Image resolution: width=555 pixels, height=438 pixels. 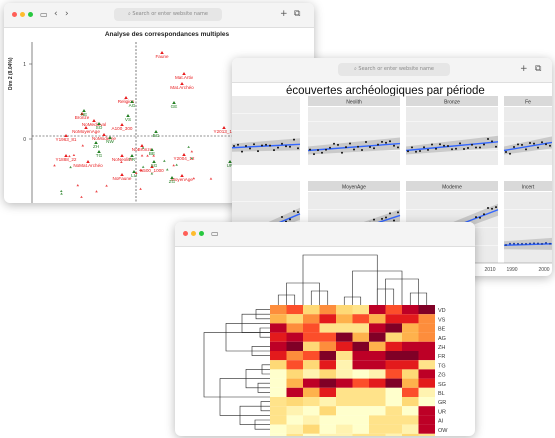 I want to click on acm-green-label: UR, so click(x=230, y=165).